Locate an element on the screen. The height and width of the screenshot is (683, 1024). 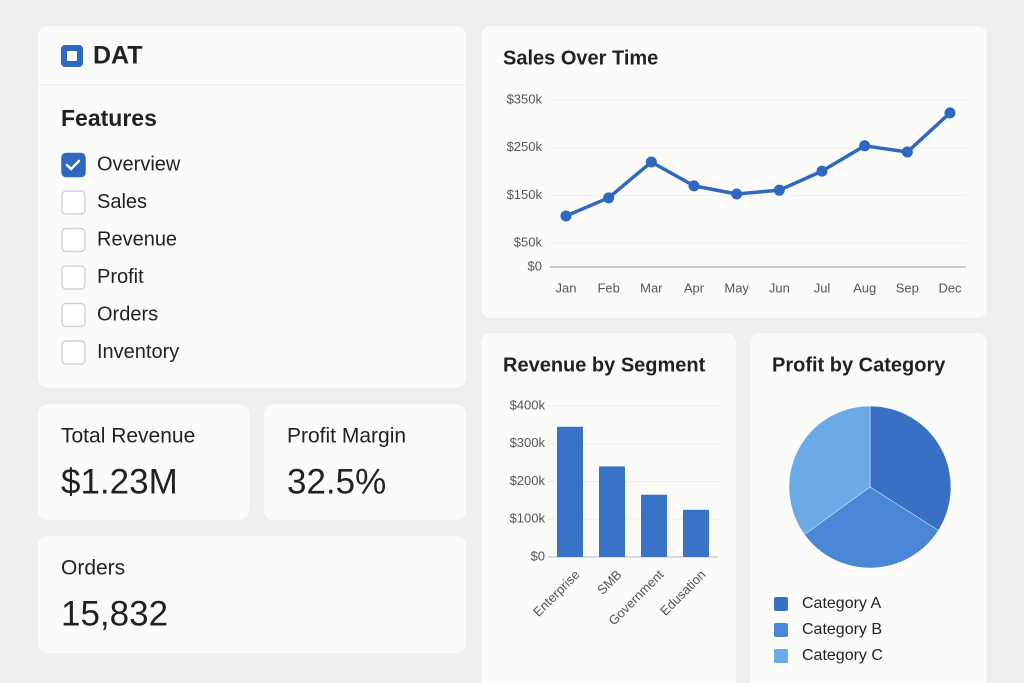
x-tick-label: May is located at coordinates (736, 287).